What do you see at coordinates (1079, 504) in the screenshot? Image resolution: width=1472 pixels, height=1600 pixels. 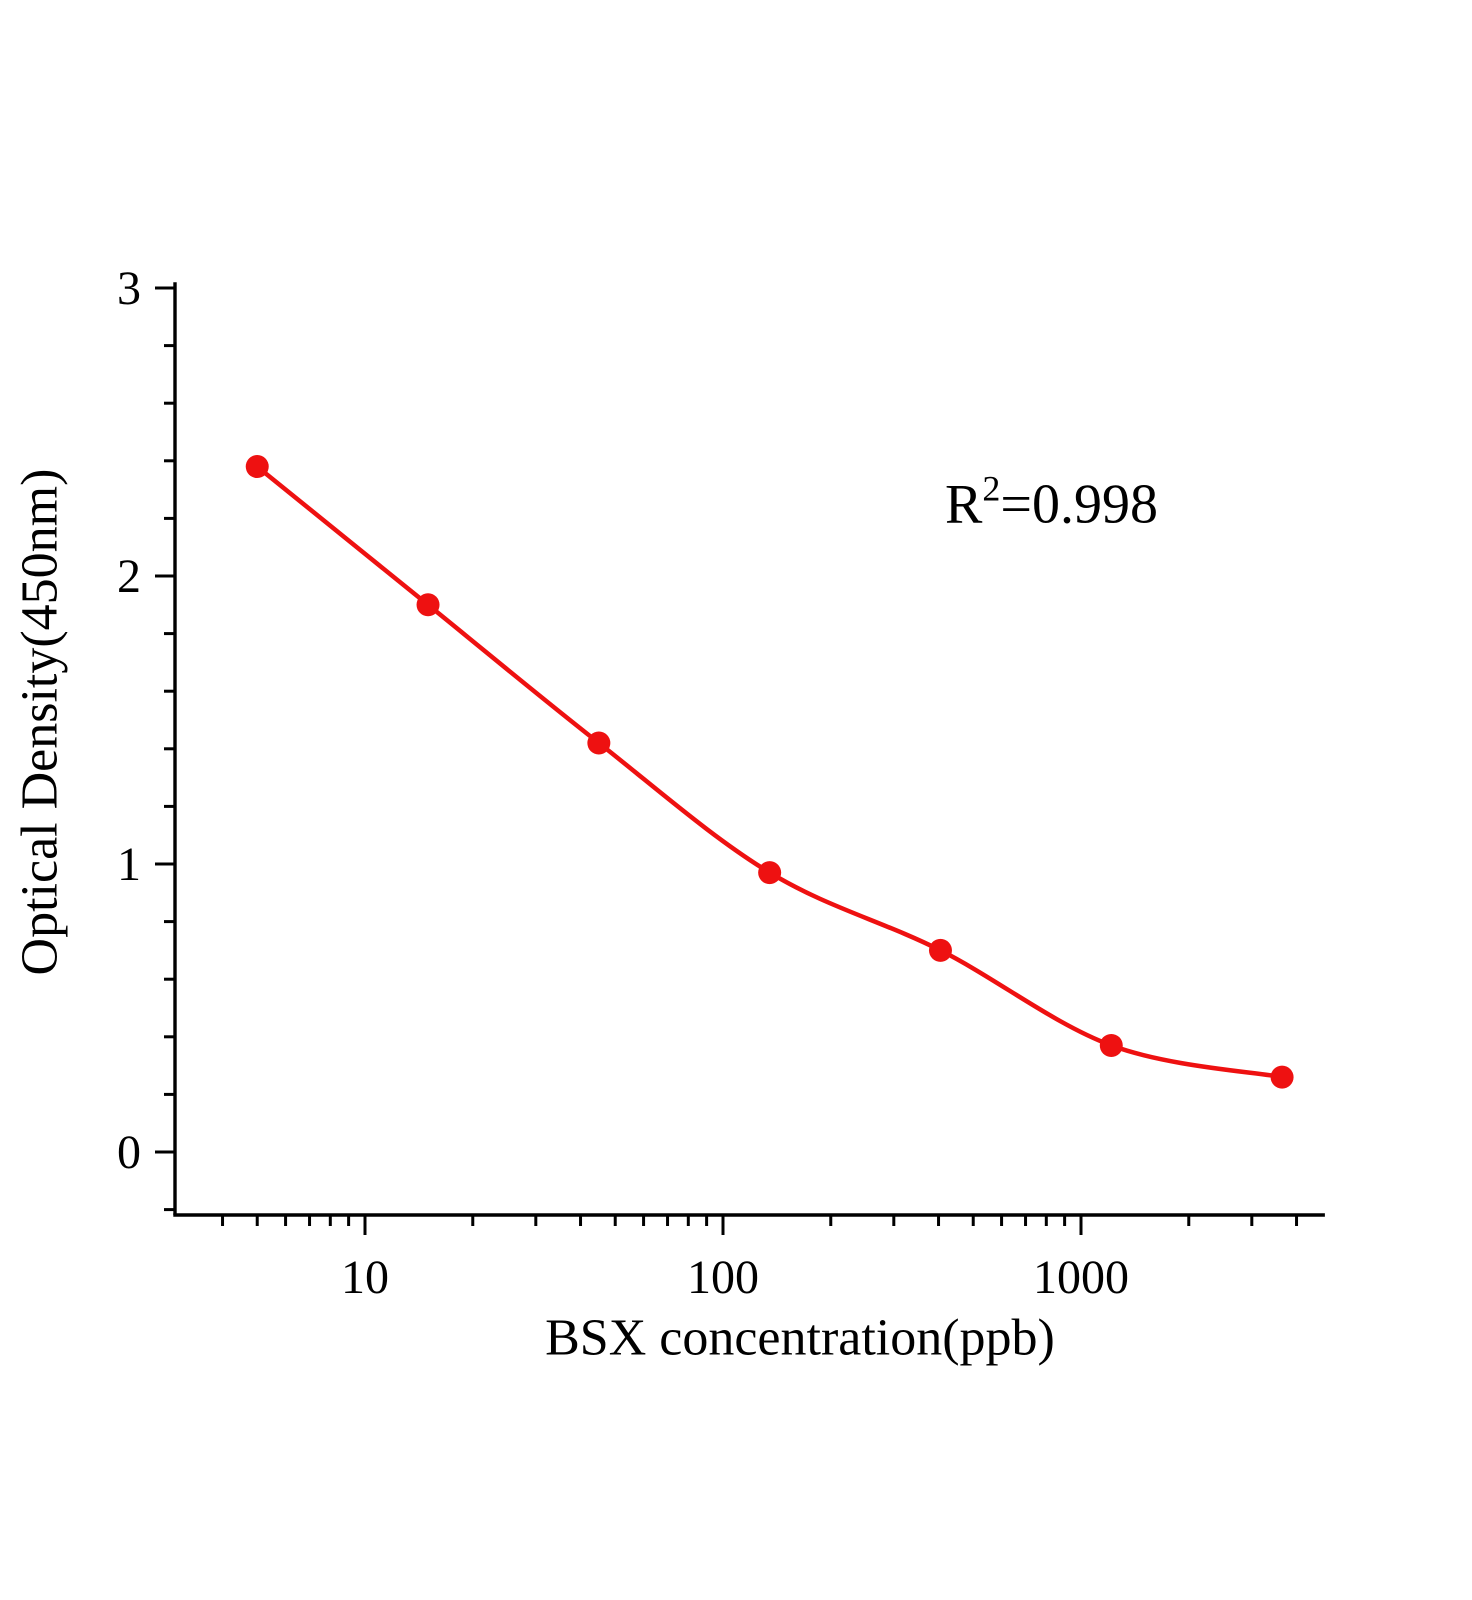 I see `r-squared-value: =0.998` at bounding box center [1079, 504].